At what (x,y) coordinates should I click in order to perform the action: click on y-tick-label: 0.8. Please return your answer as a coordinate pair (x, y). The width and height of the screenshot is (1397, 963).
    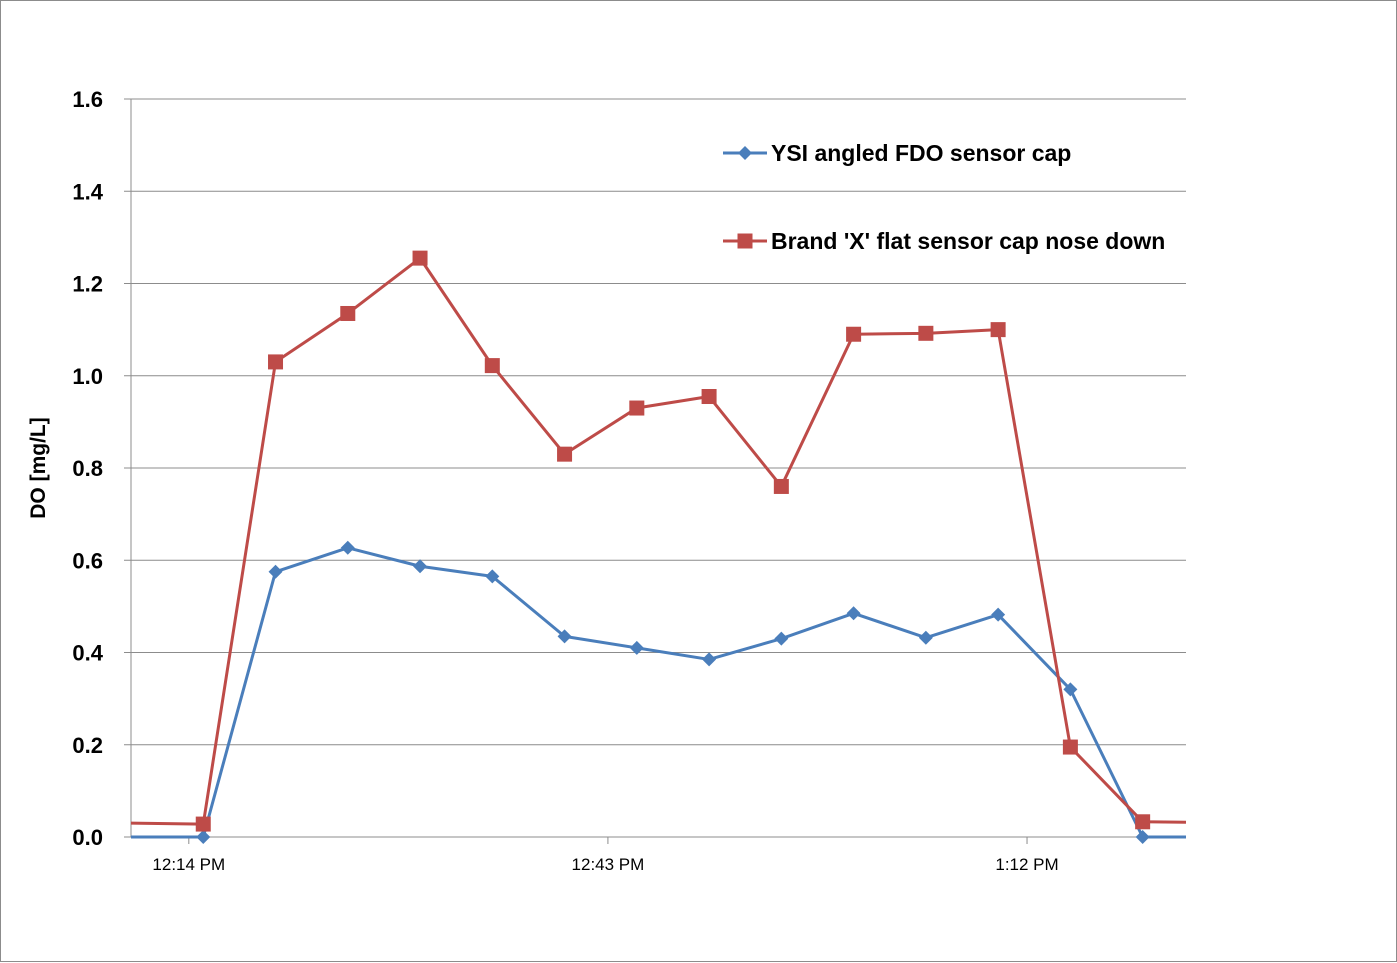
    Looking at the image, I should click on (87, 468).